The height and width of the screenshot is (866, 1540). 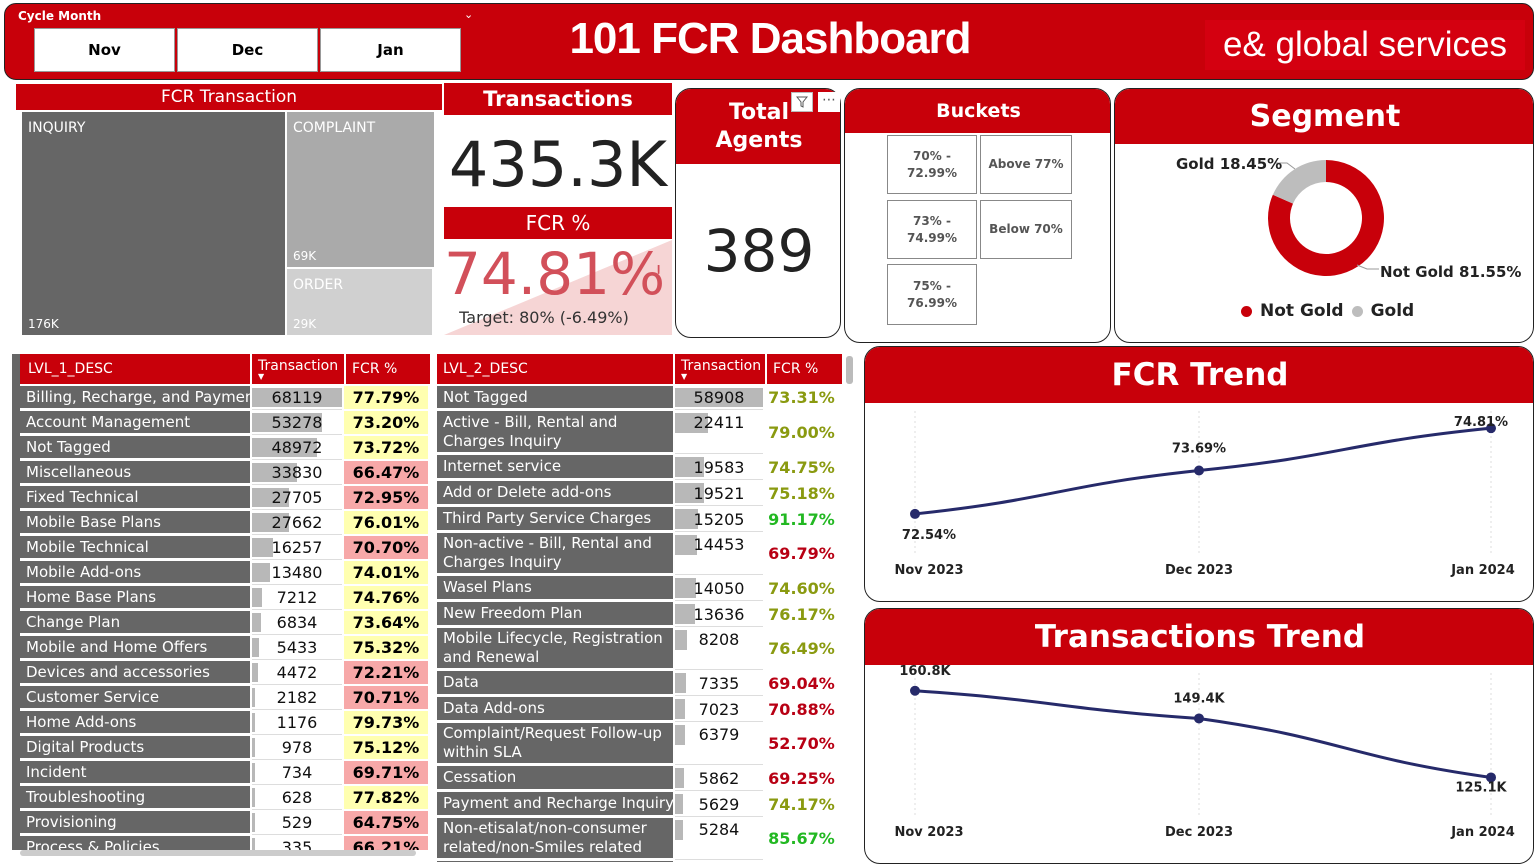 I want to click on legend-dot-notgold, so click(x=1246, y=311).